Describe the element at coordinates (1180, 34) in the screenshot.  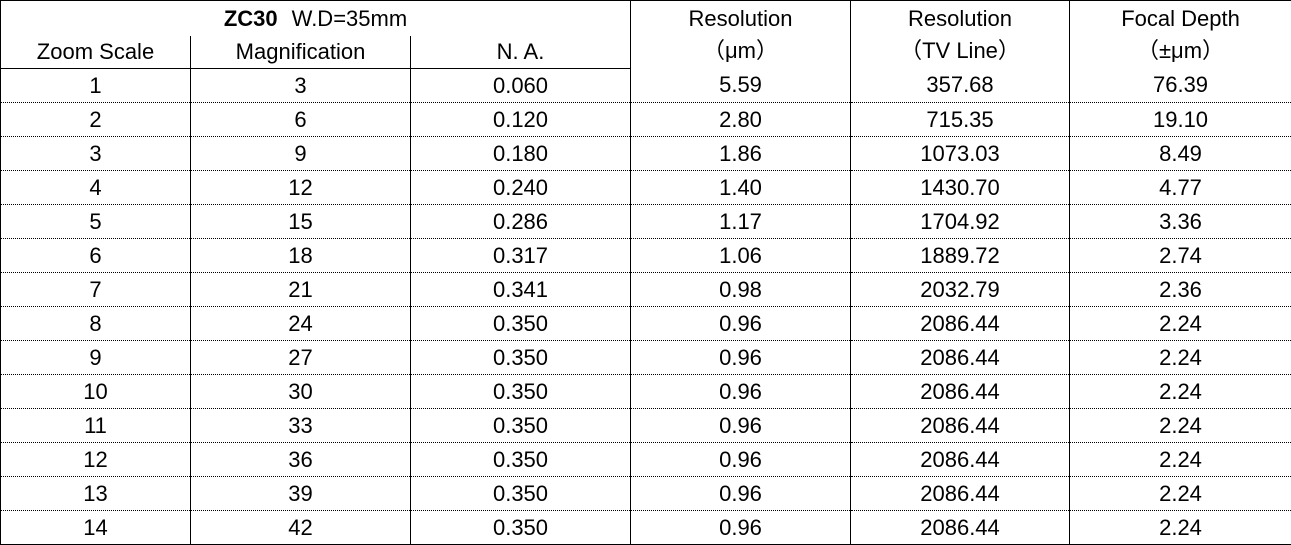
I see `column-header: Focal Depth （±μm）` at that location.